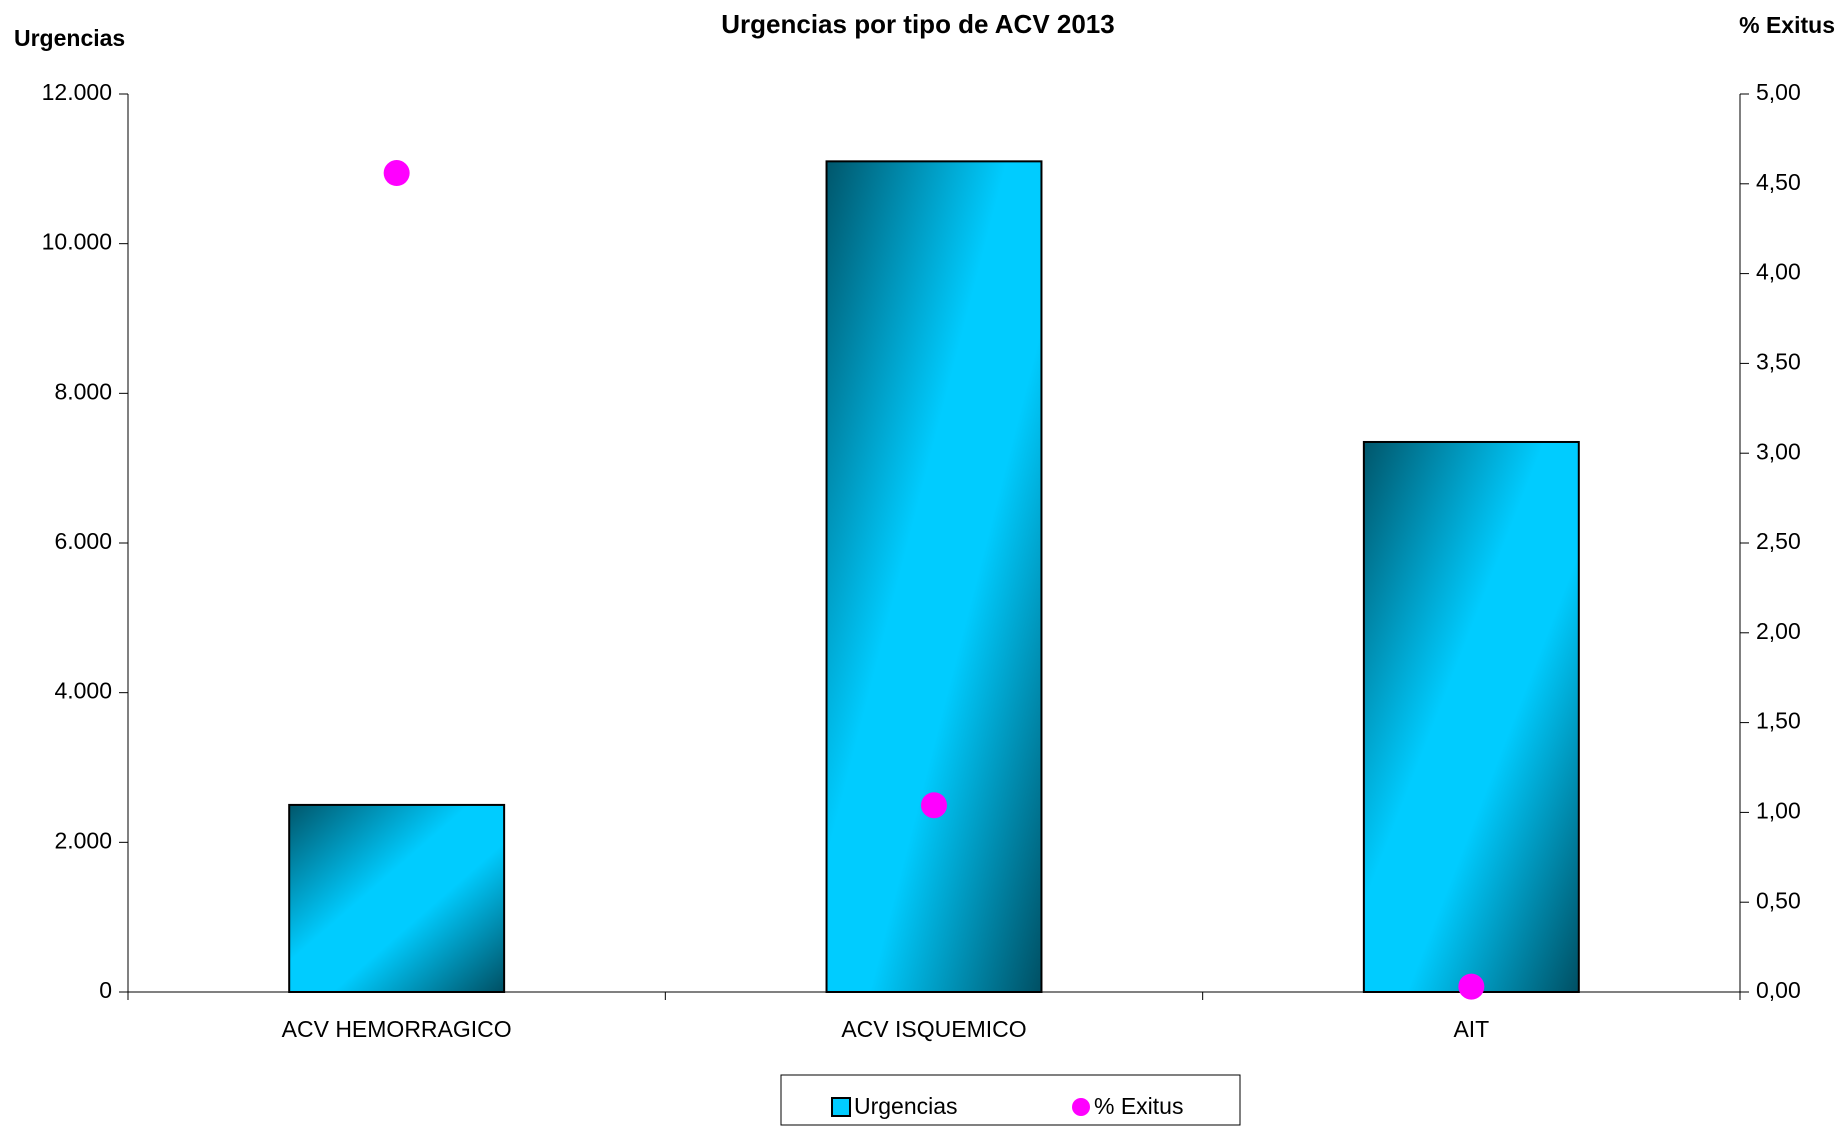 This screenshot has height=1126, width=1847. What do you see at coordinates (1778, 990) in the screenshot?
I see `y2-tick-label: 0,00` at bounding box center [1778, 990].